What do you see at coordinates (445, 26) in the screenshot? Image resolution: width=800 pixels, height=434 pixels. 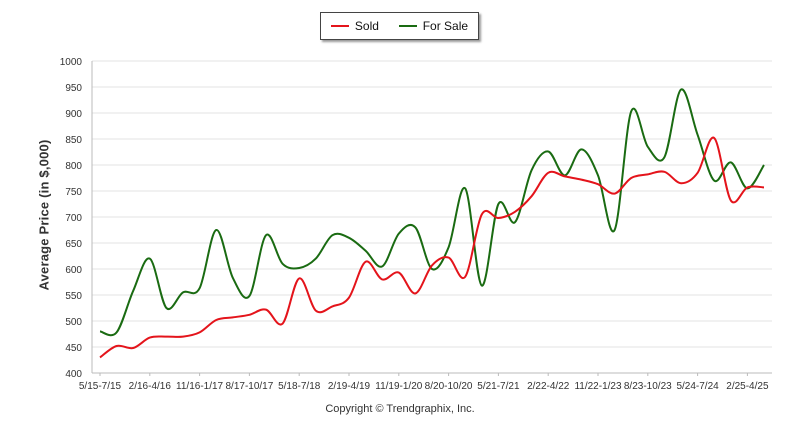 I see `legend-label-for-sale: For Sale` at bounding box center [445, 26].